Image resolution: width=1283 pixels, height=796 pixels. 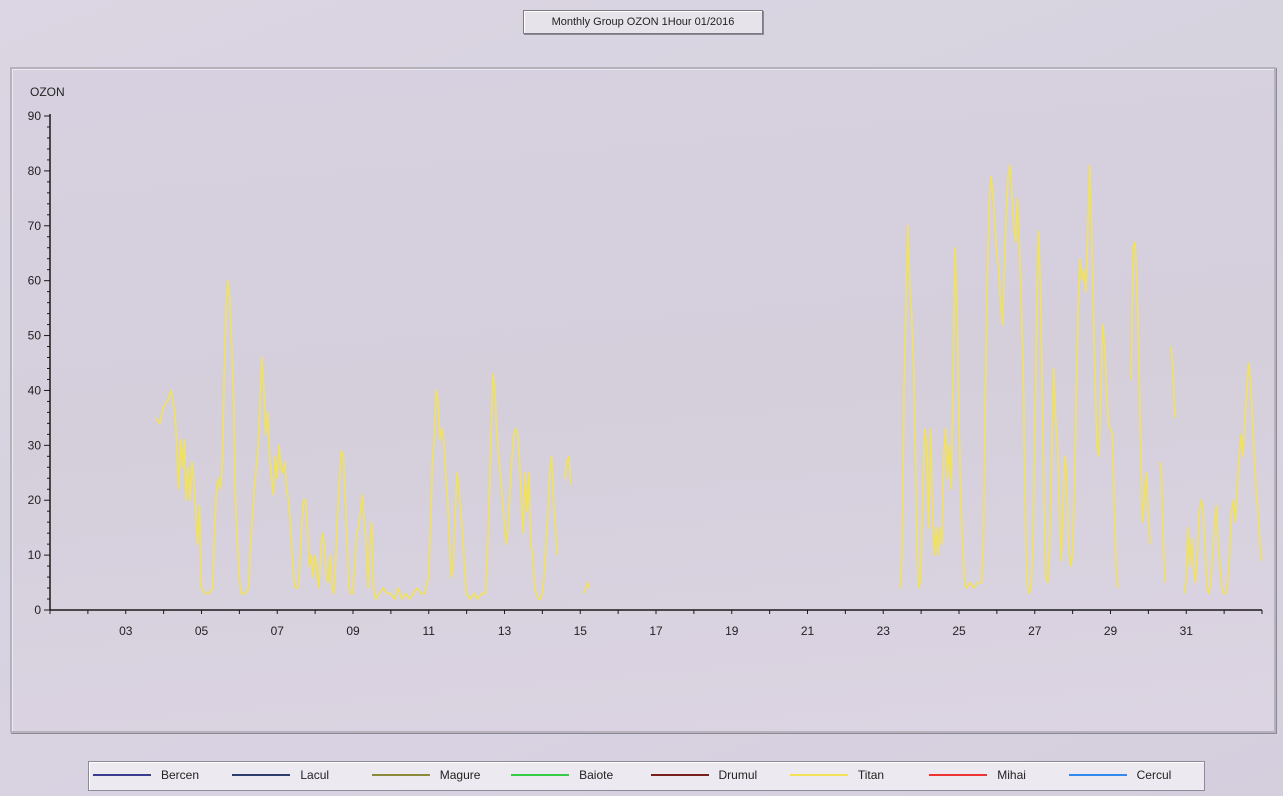 I want to click on y-tick-label: 30, so click(x=35, y=445).